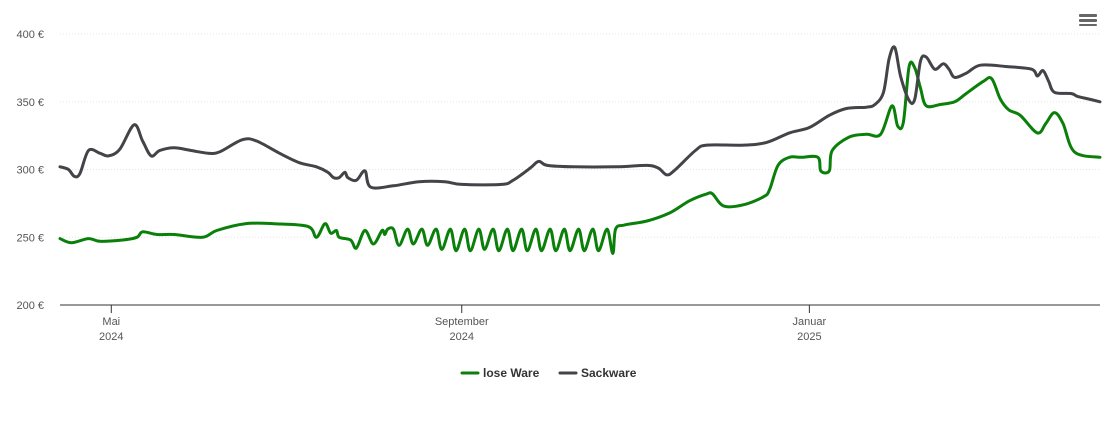  I want to click on legend-label: lose Ware, so click(511, 373).